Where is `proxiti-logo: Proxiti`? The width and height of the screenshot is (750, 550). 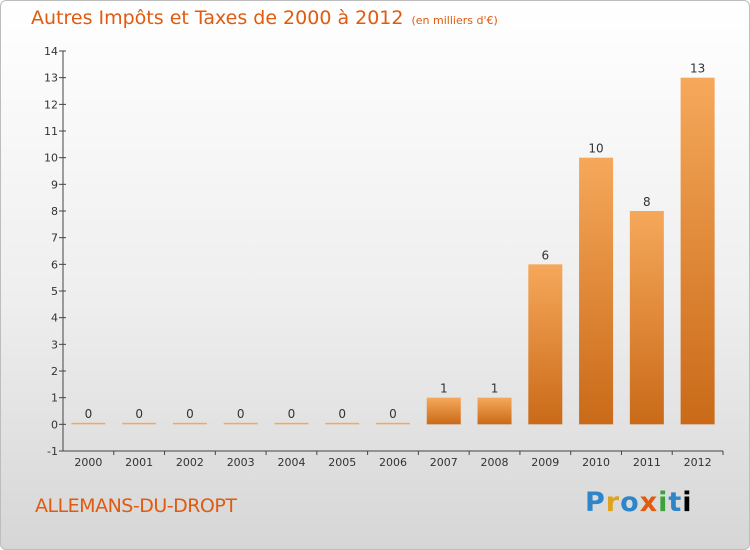
proxiti-logo: Proxiti is located at coordinates (639, 502).